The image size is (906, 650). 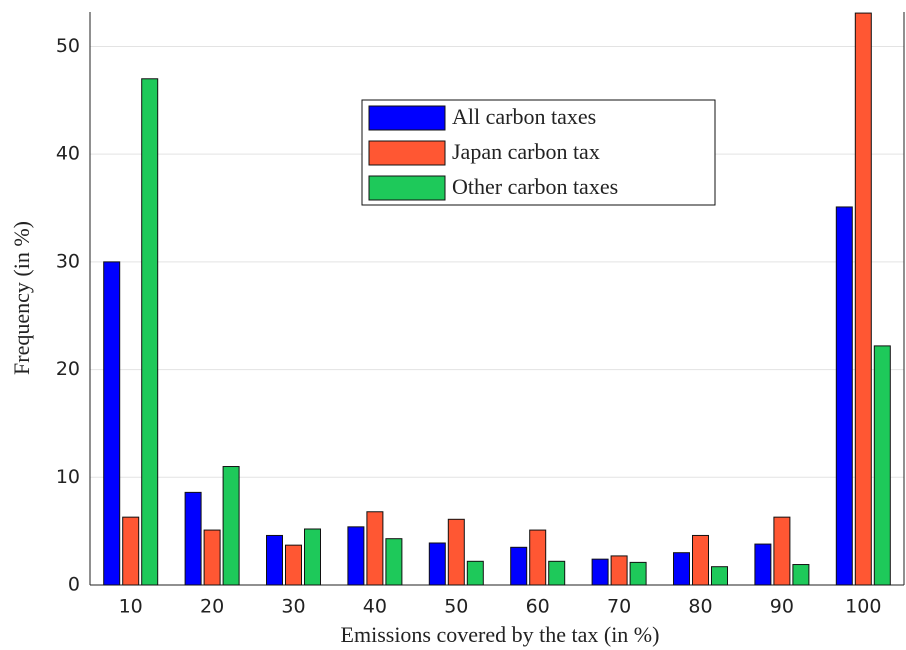 I want to click on y-tick-label: 40, so click(x=68, y=154).